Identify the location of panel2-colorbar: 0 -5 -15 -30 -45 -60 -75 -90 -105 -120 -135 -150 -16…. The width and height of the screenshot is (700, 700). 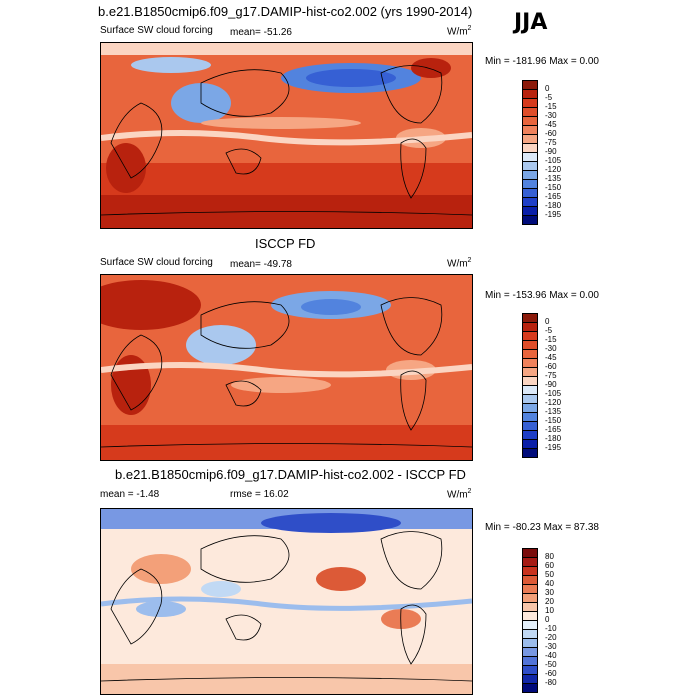
(557, 386).